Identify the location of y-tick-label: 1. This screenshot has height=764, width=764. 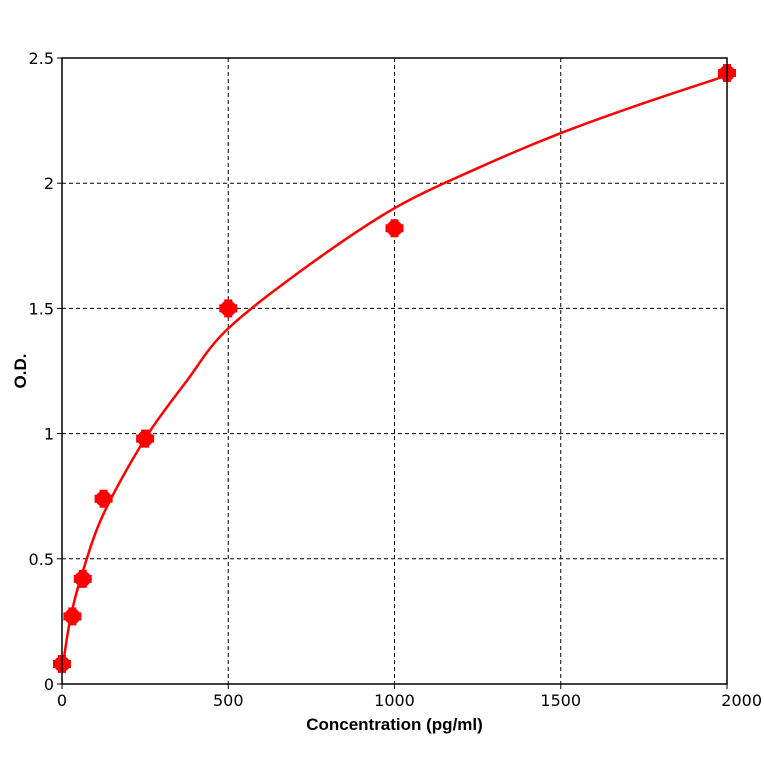
(49, 434).